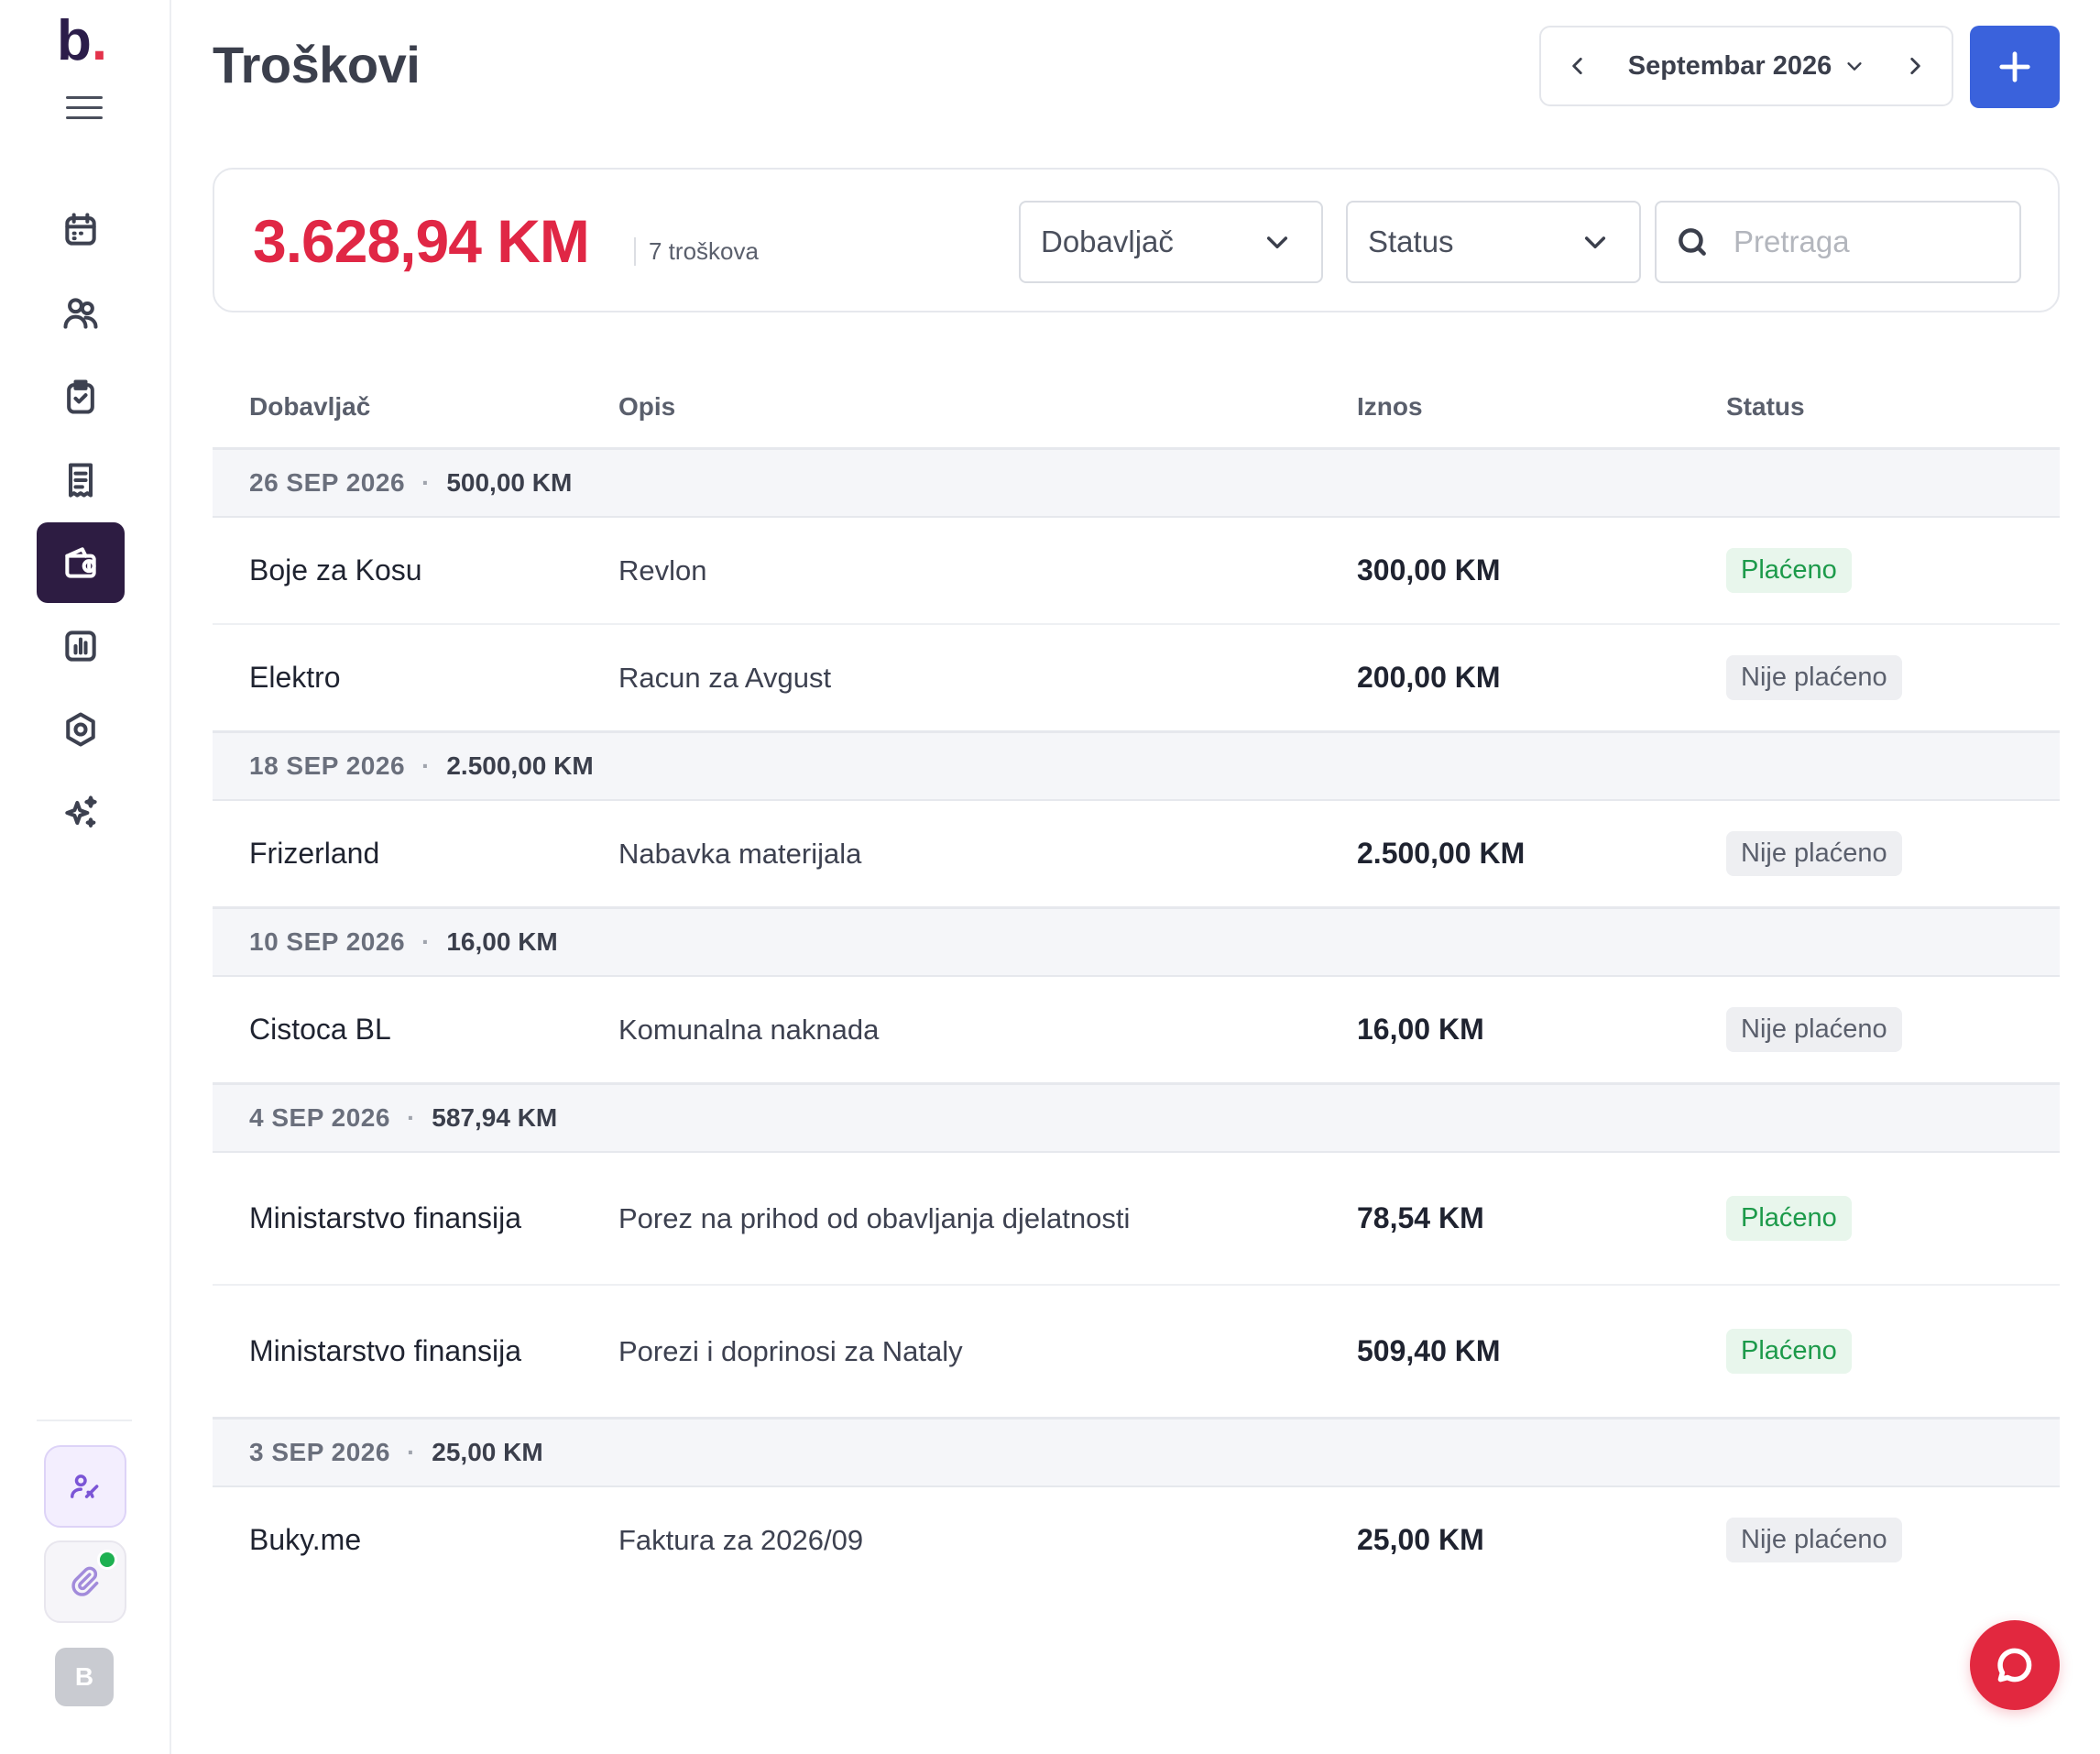 The image size is (2100, 1754). I want to click on search-input, so click(1871, 242).